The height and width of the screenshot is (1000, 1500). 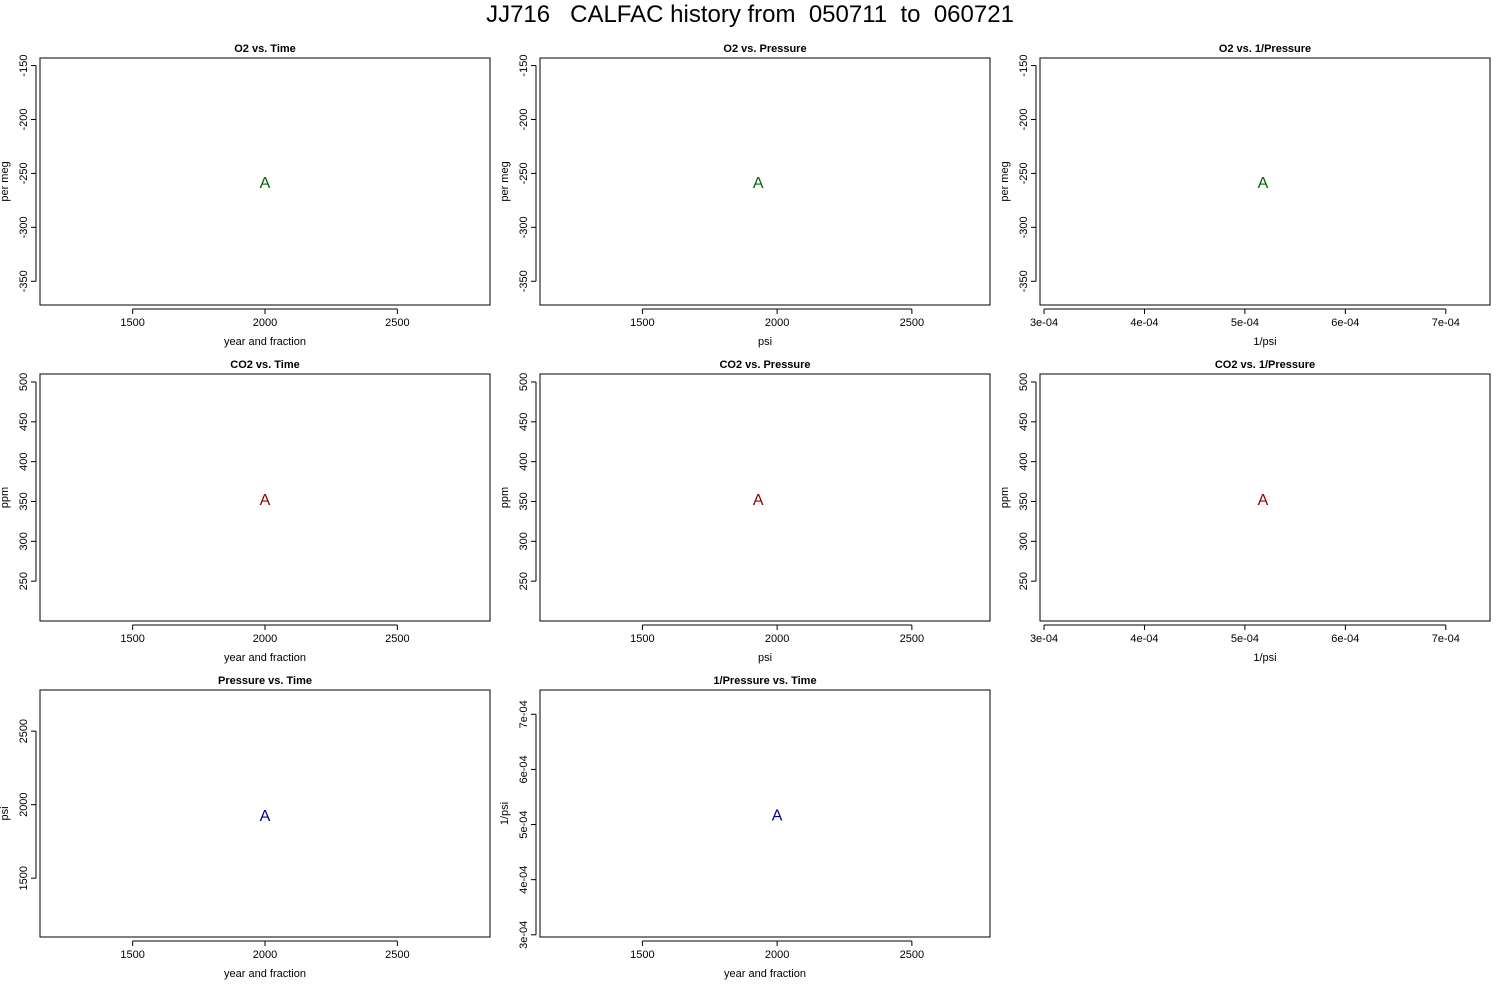 I want to click on x-tick-label: 5e-04, so click(x=1245, y=639).